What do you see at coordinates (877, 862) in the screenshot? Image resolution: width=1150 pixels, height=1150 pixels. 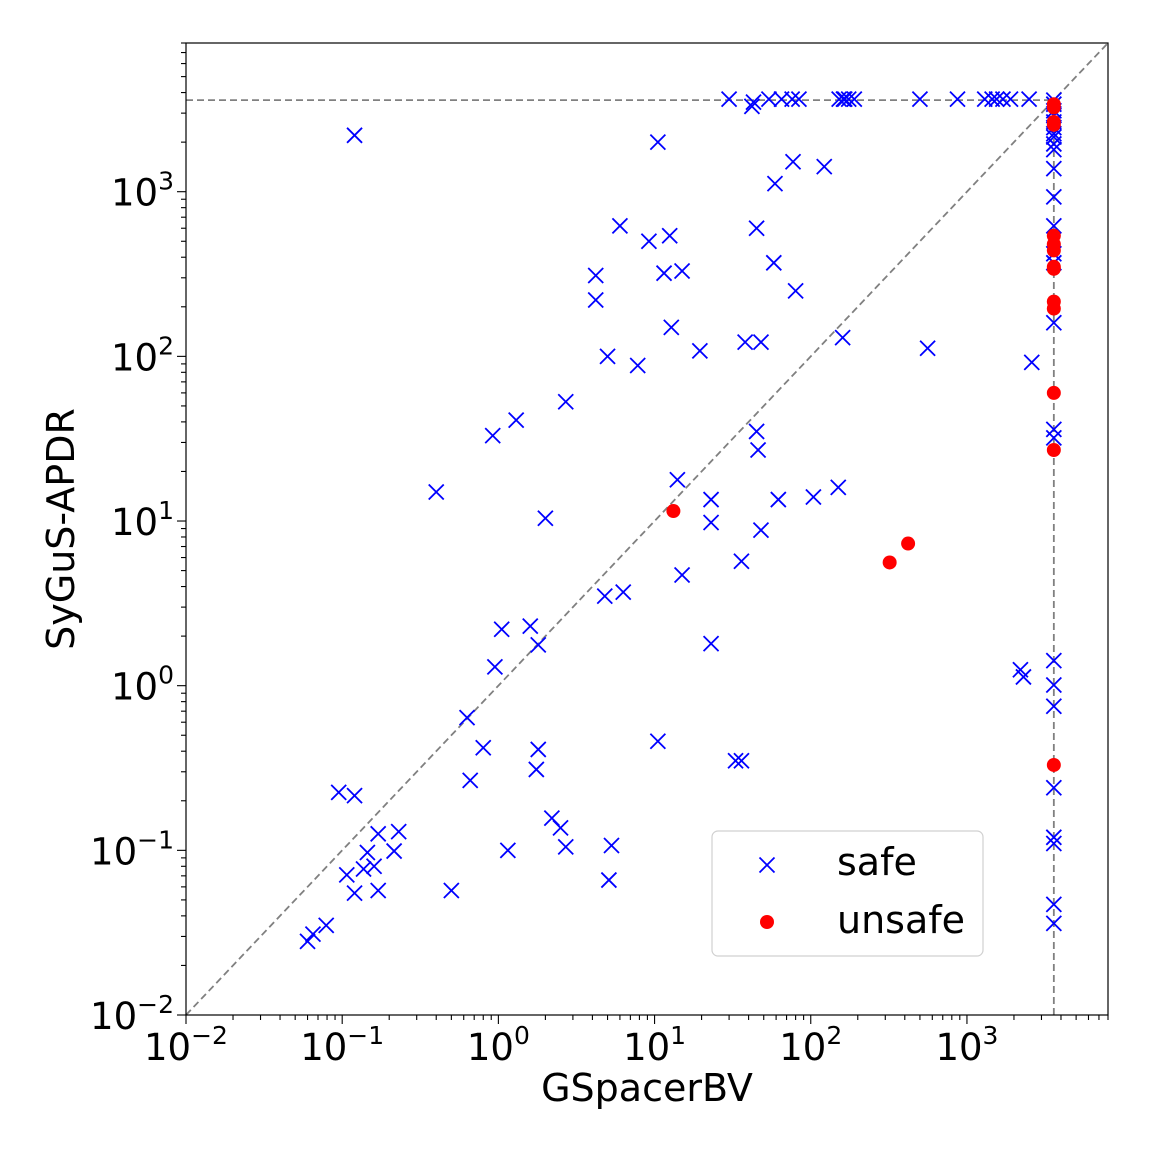 I see `legend-label-safe: safe` at bounding box center [877, 862].